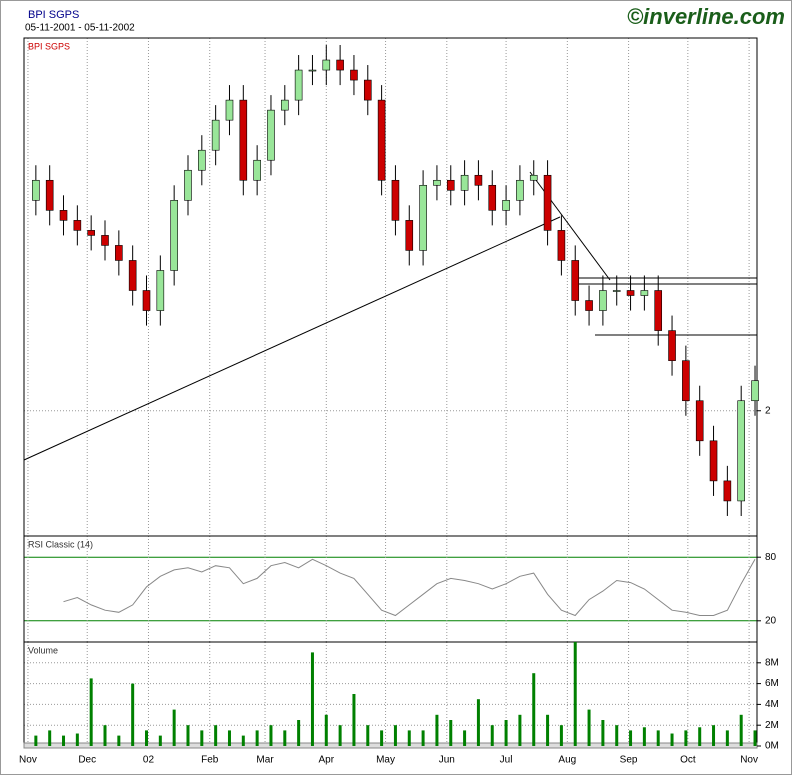 Image resolution: width=793 pixels, height=776 pixels. What do you see at coordinates (772, 704) in the screenshot?
I see `y-tick-label: 4M` at bounding box center [772, 704].